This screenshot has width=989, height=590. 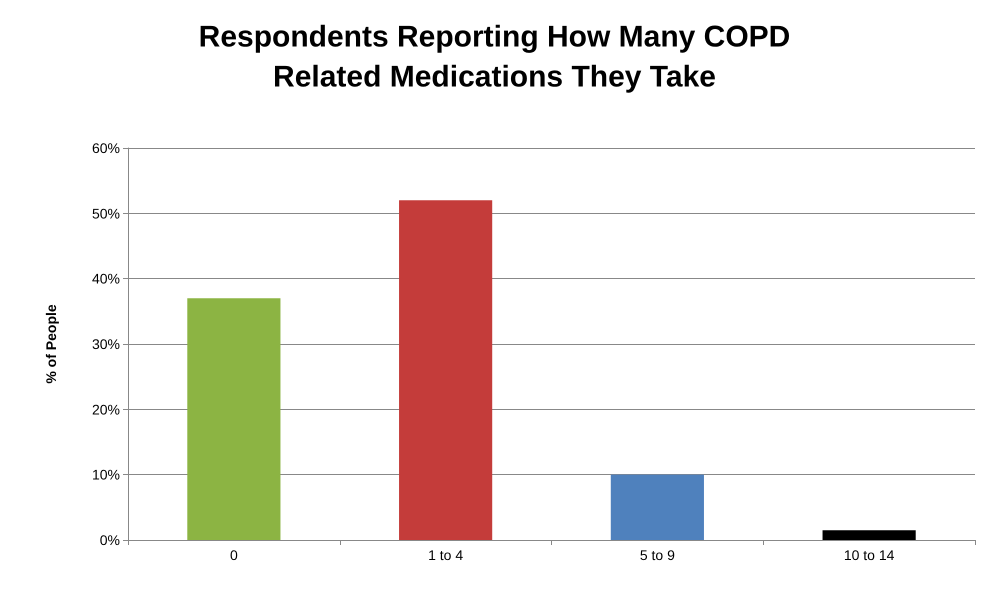 I want to click on y-tick-label: 50%, so click(x=106, y=213).